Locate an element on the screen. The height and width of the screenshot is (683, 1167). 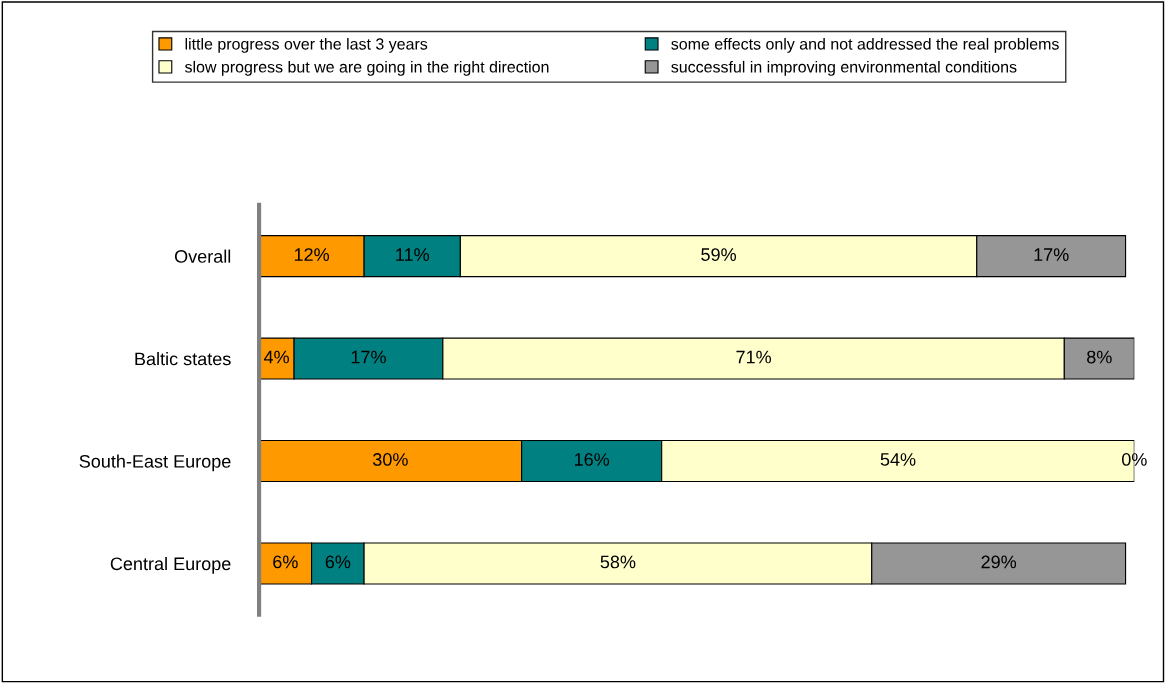
data-label: 71% is located at coordinates (754, 357).